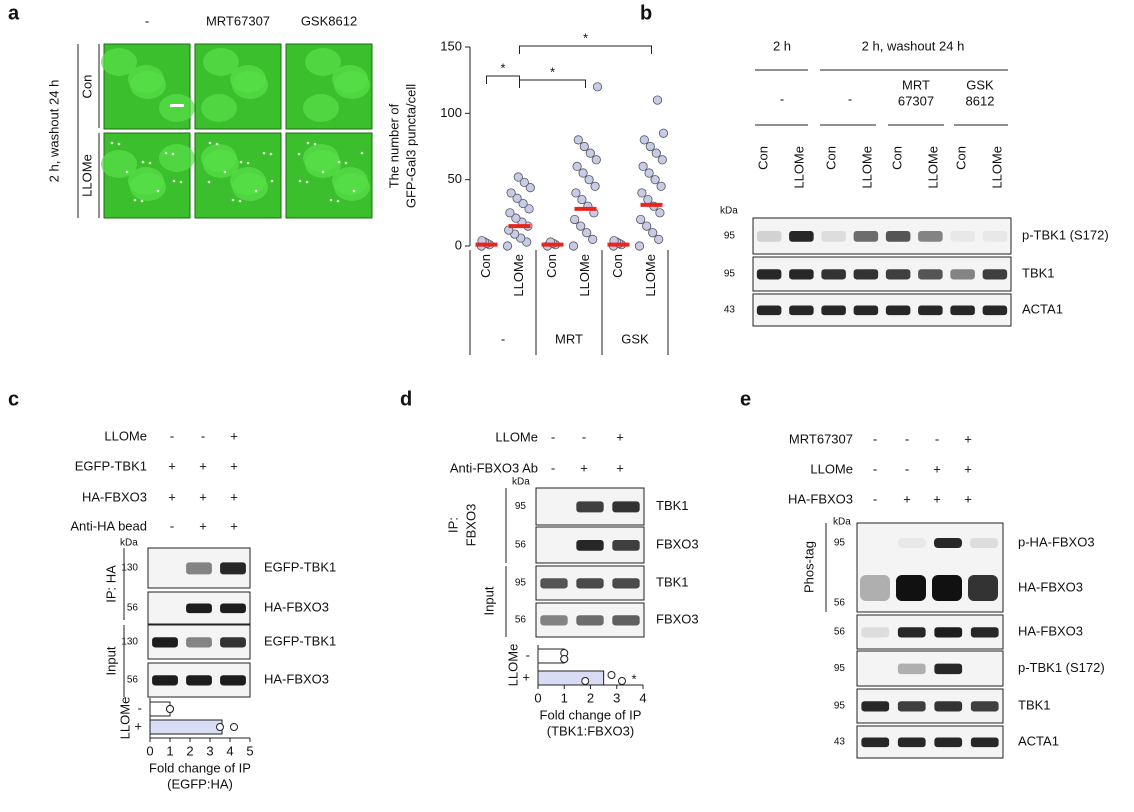 The width and height of the screenshot is (1134, 812). I want to click on x-tick-label: 5, so click(249, 750).